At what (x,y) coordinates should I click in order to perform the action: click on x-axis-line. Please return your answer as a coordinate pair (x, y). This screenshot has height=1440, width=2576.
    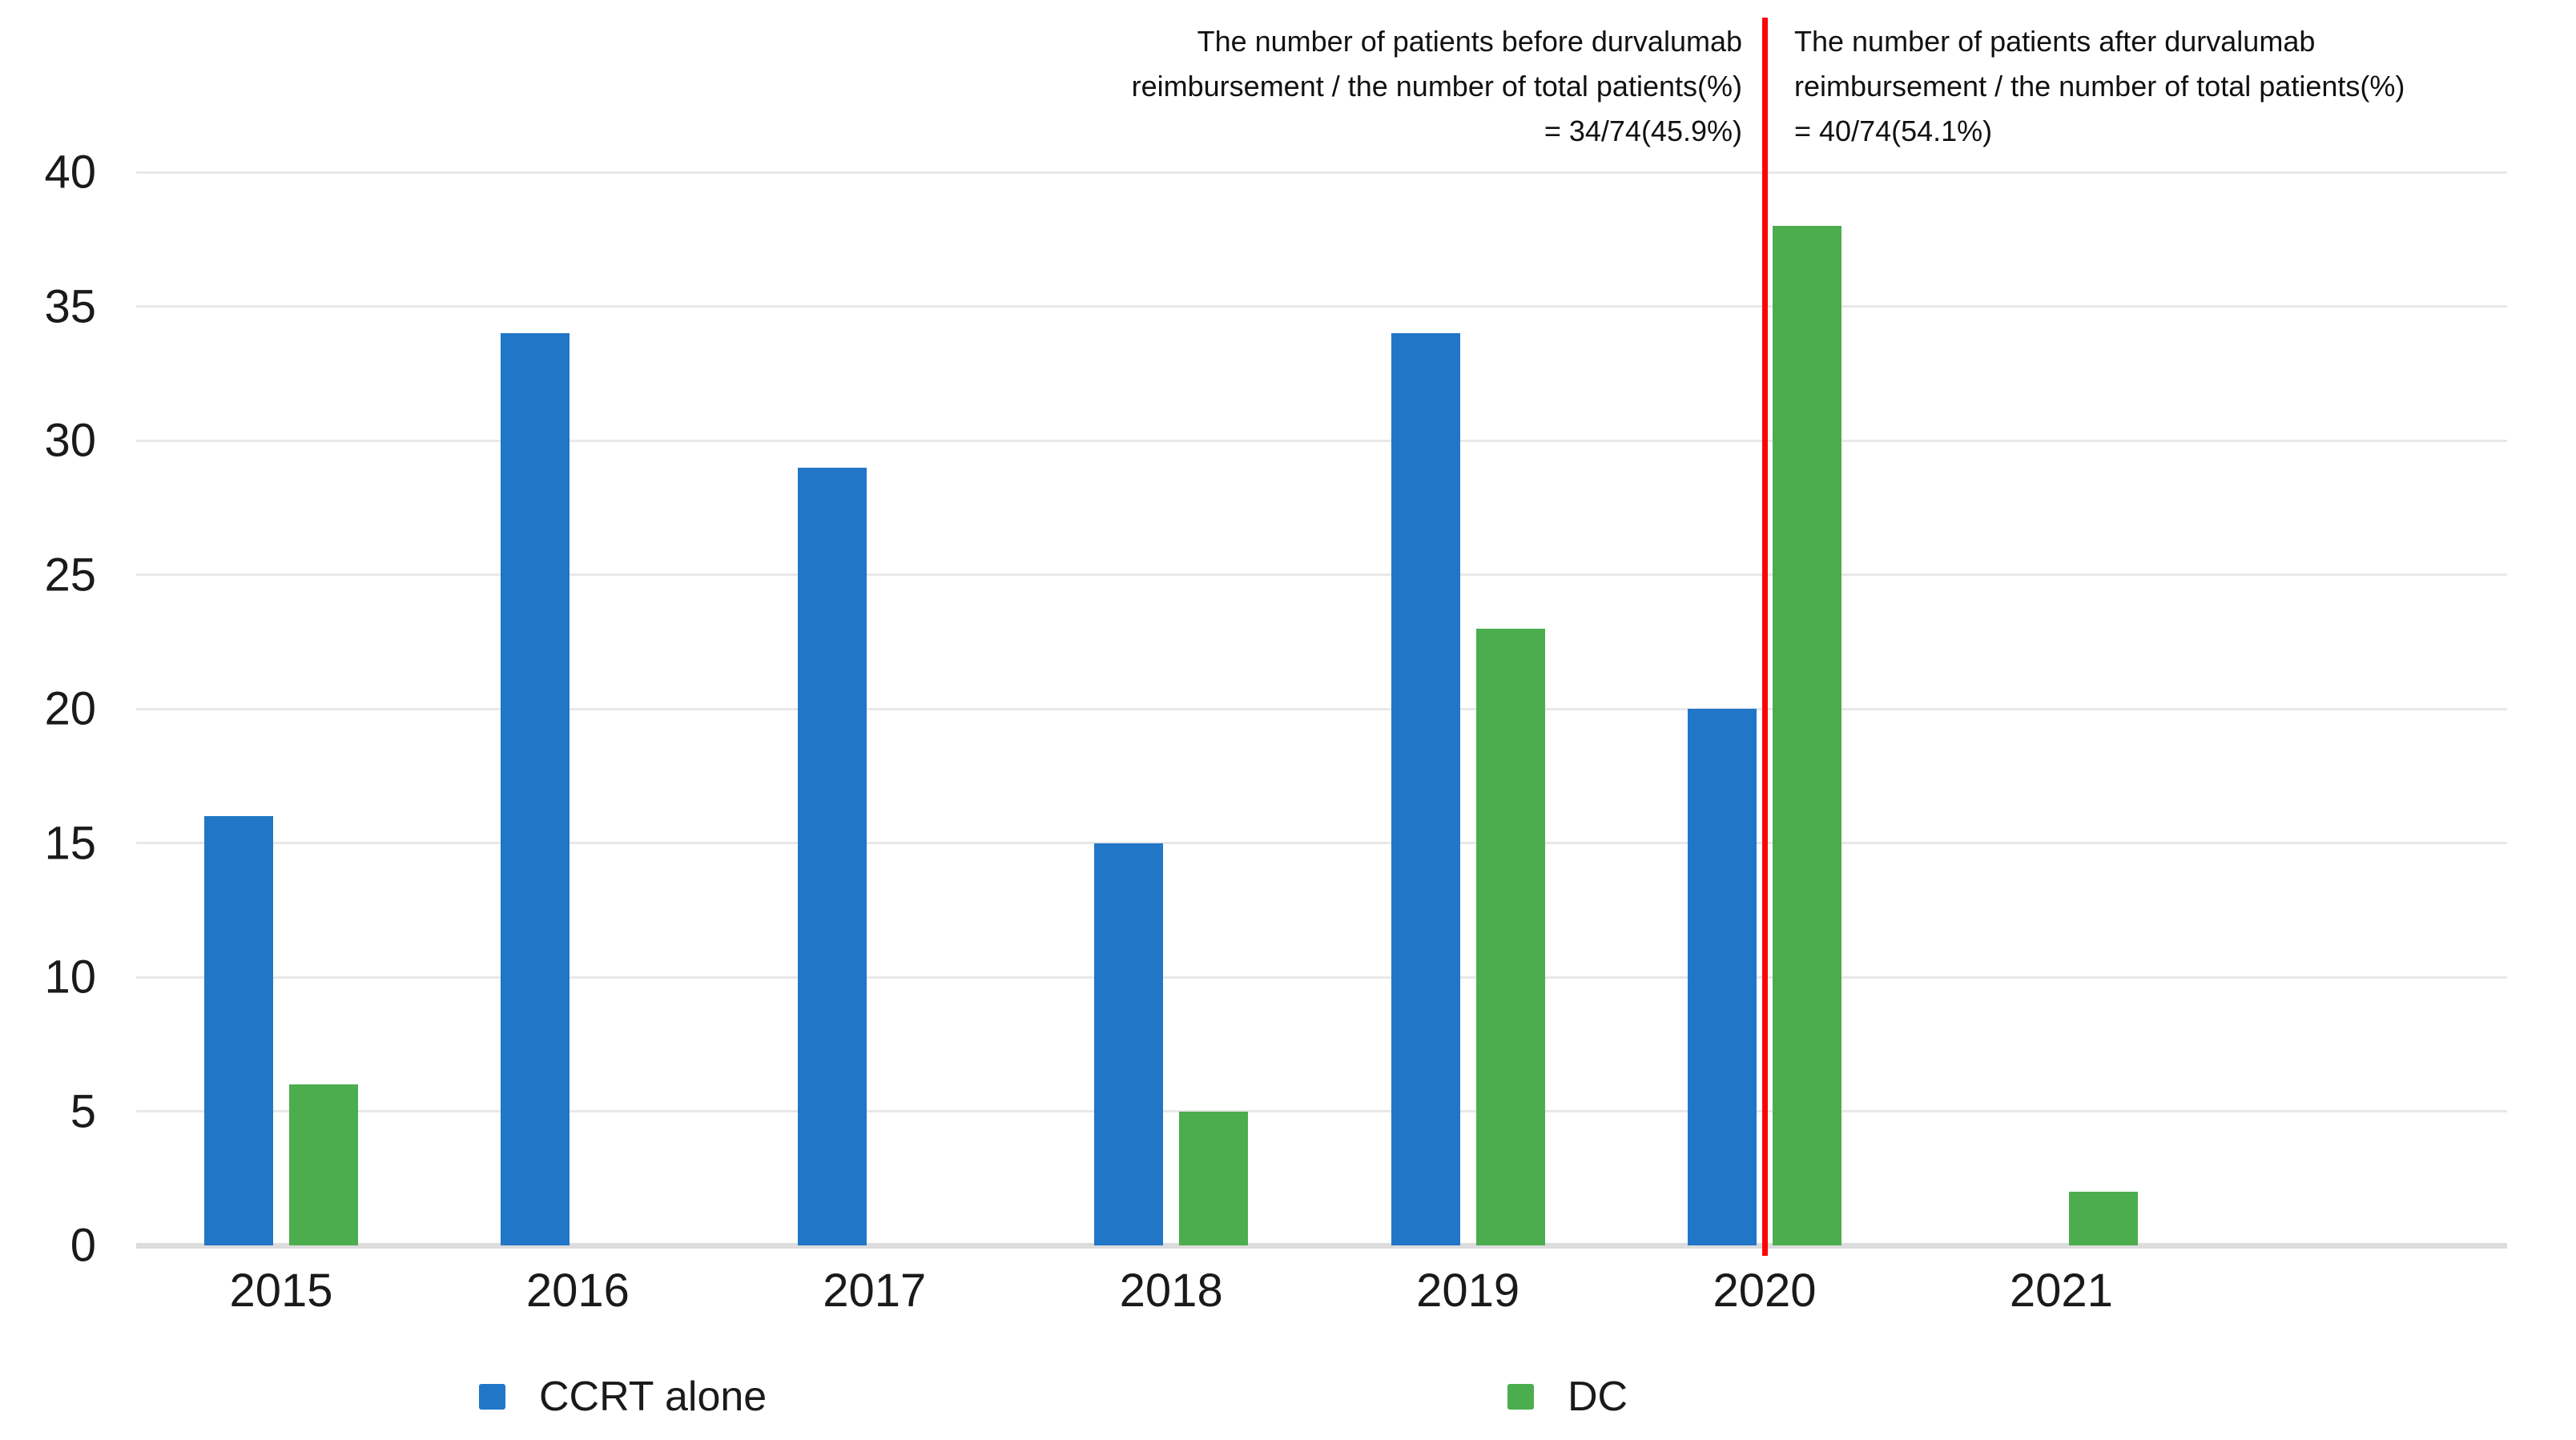
    Looking at the image, I should click on (1322, 1246).